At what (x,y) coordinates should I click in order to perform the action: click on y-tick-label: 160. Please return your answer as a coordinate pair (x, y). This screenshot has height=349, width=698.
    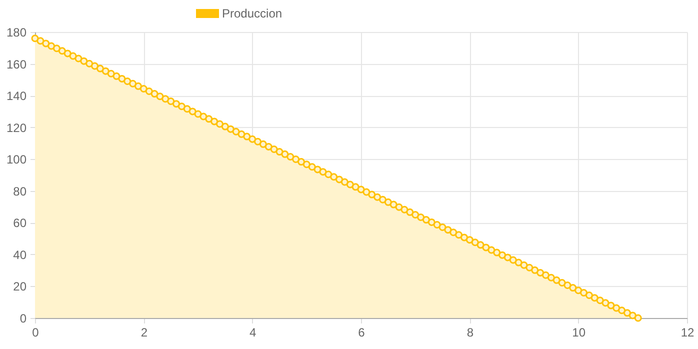
    Looking at the image, I should click on (16, 64).